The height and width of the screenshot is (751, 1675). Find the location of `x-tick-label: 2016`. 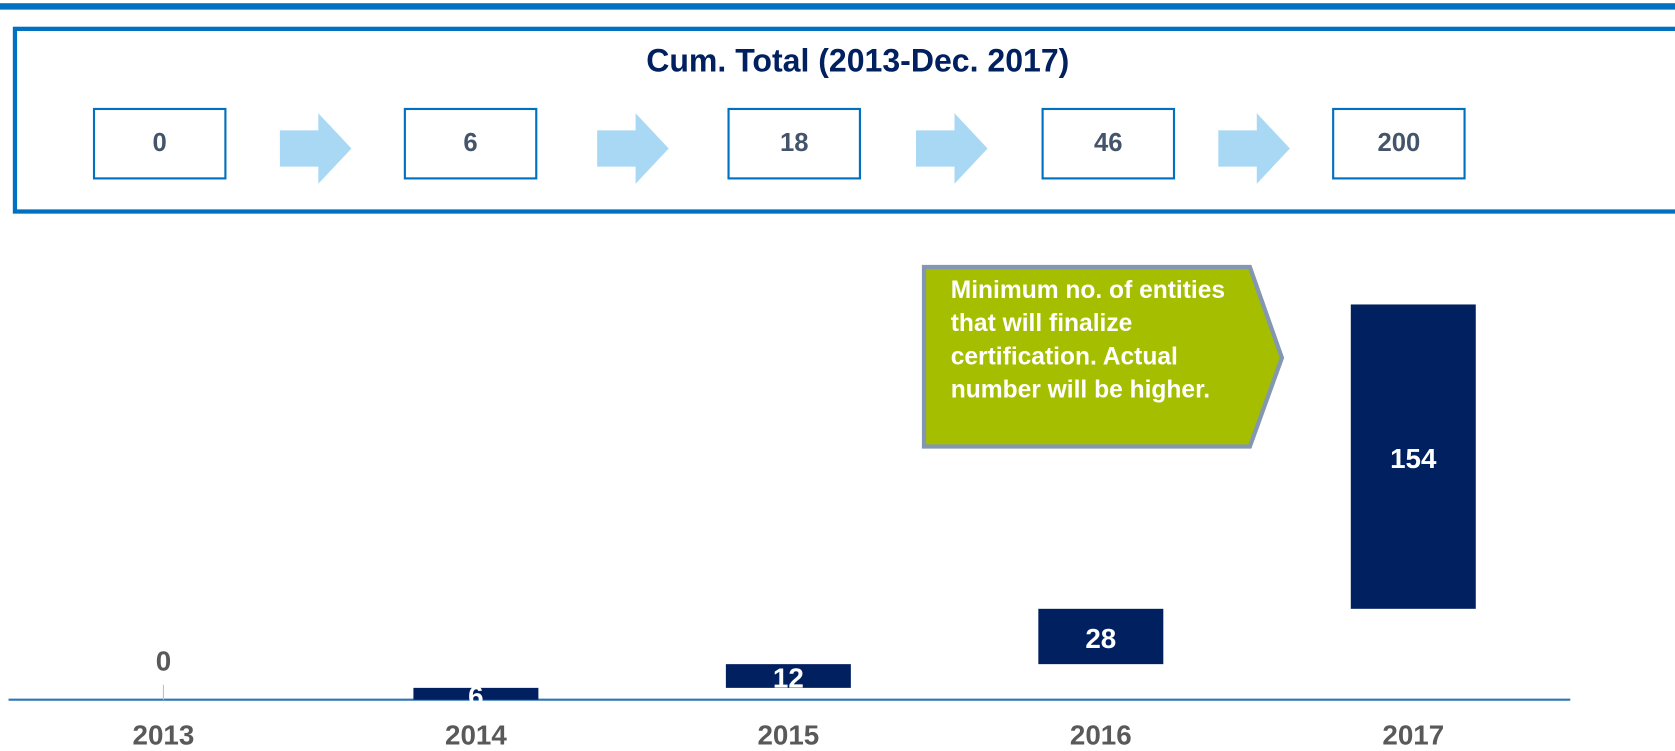

x-tick-label: 2016 is located at coordinates (1101, 734).